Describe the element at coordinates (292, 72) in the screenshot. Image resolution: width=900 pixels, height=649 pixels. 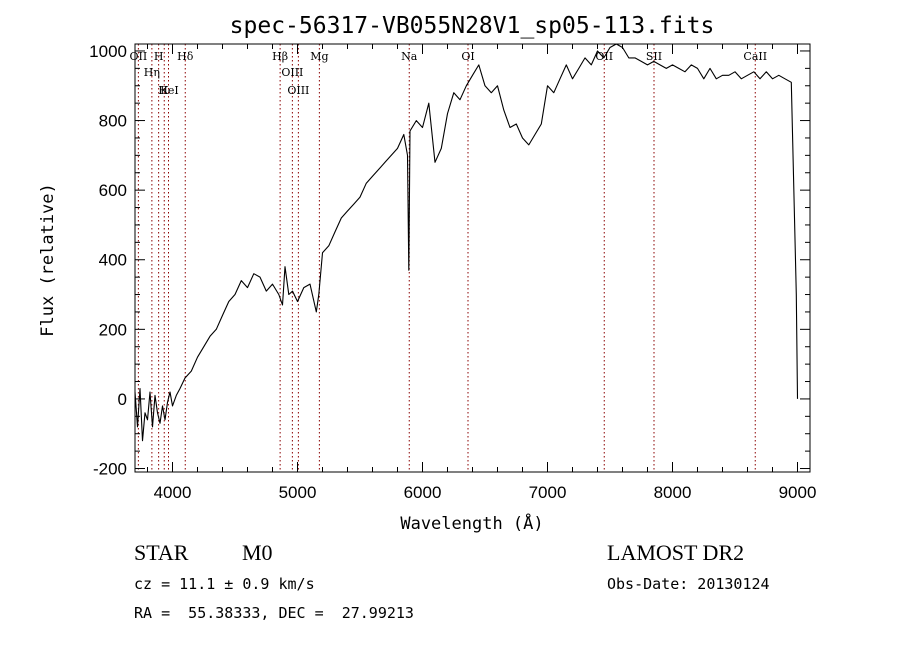
I see `line-label-7: OIII` at that location.